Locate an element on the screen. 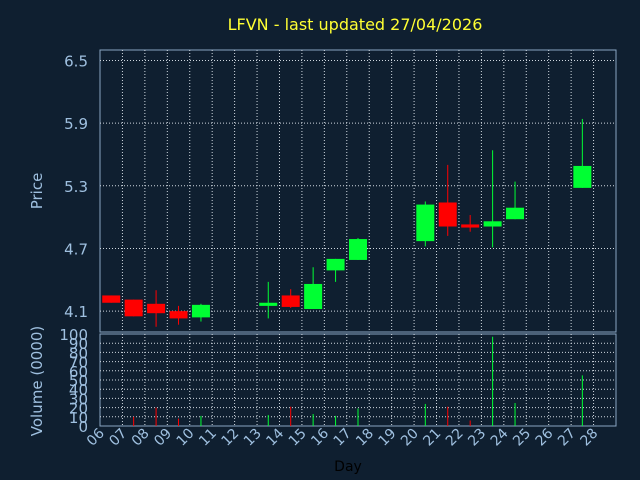 The width and height of the screenshot is (640, 480). volume-y-tick-label: 50 is located at coordinates (78, 381).